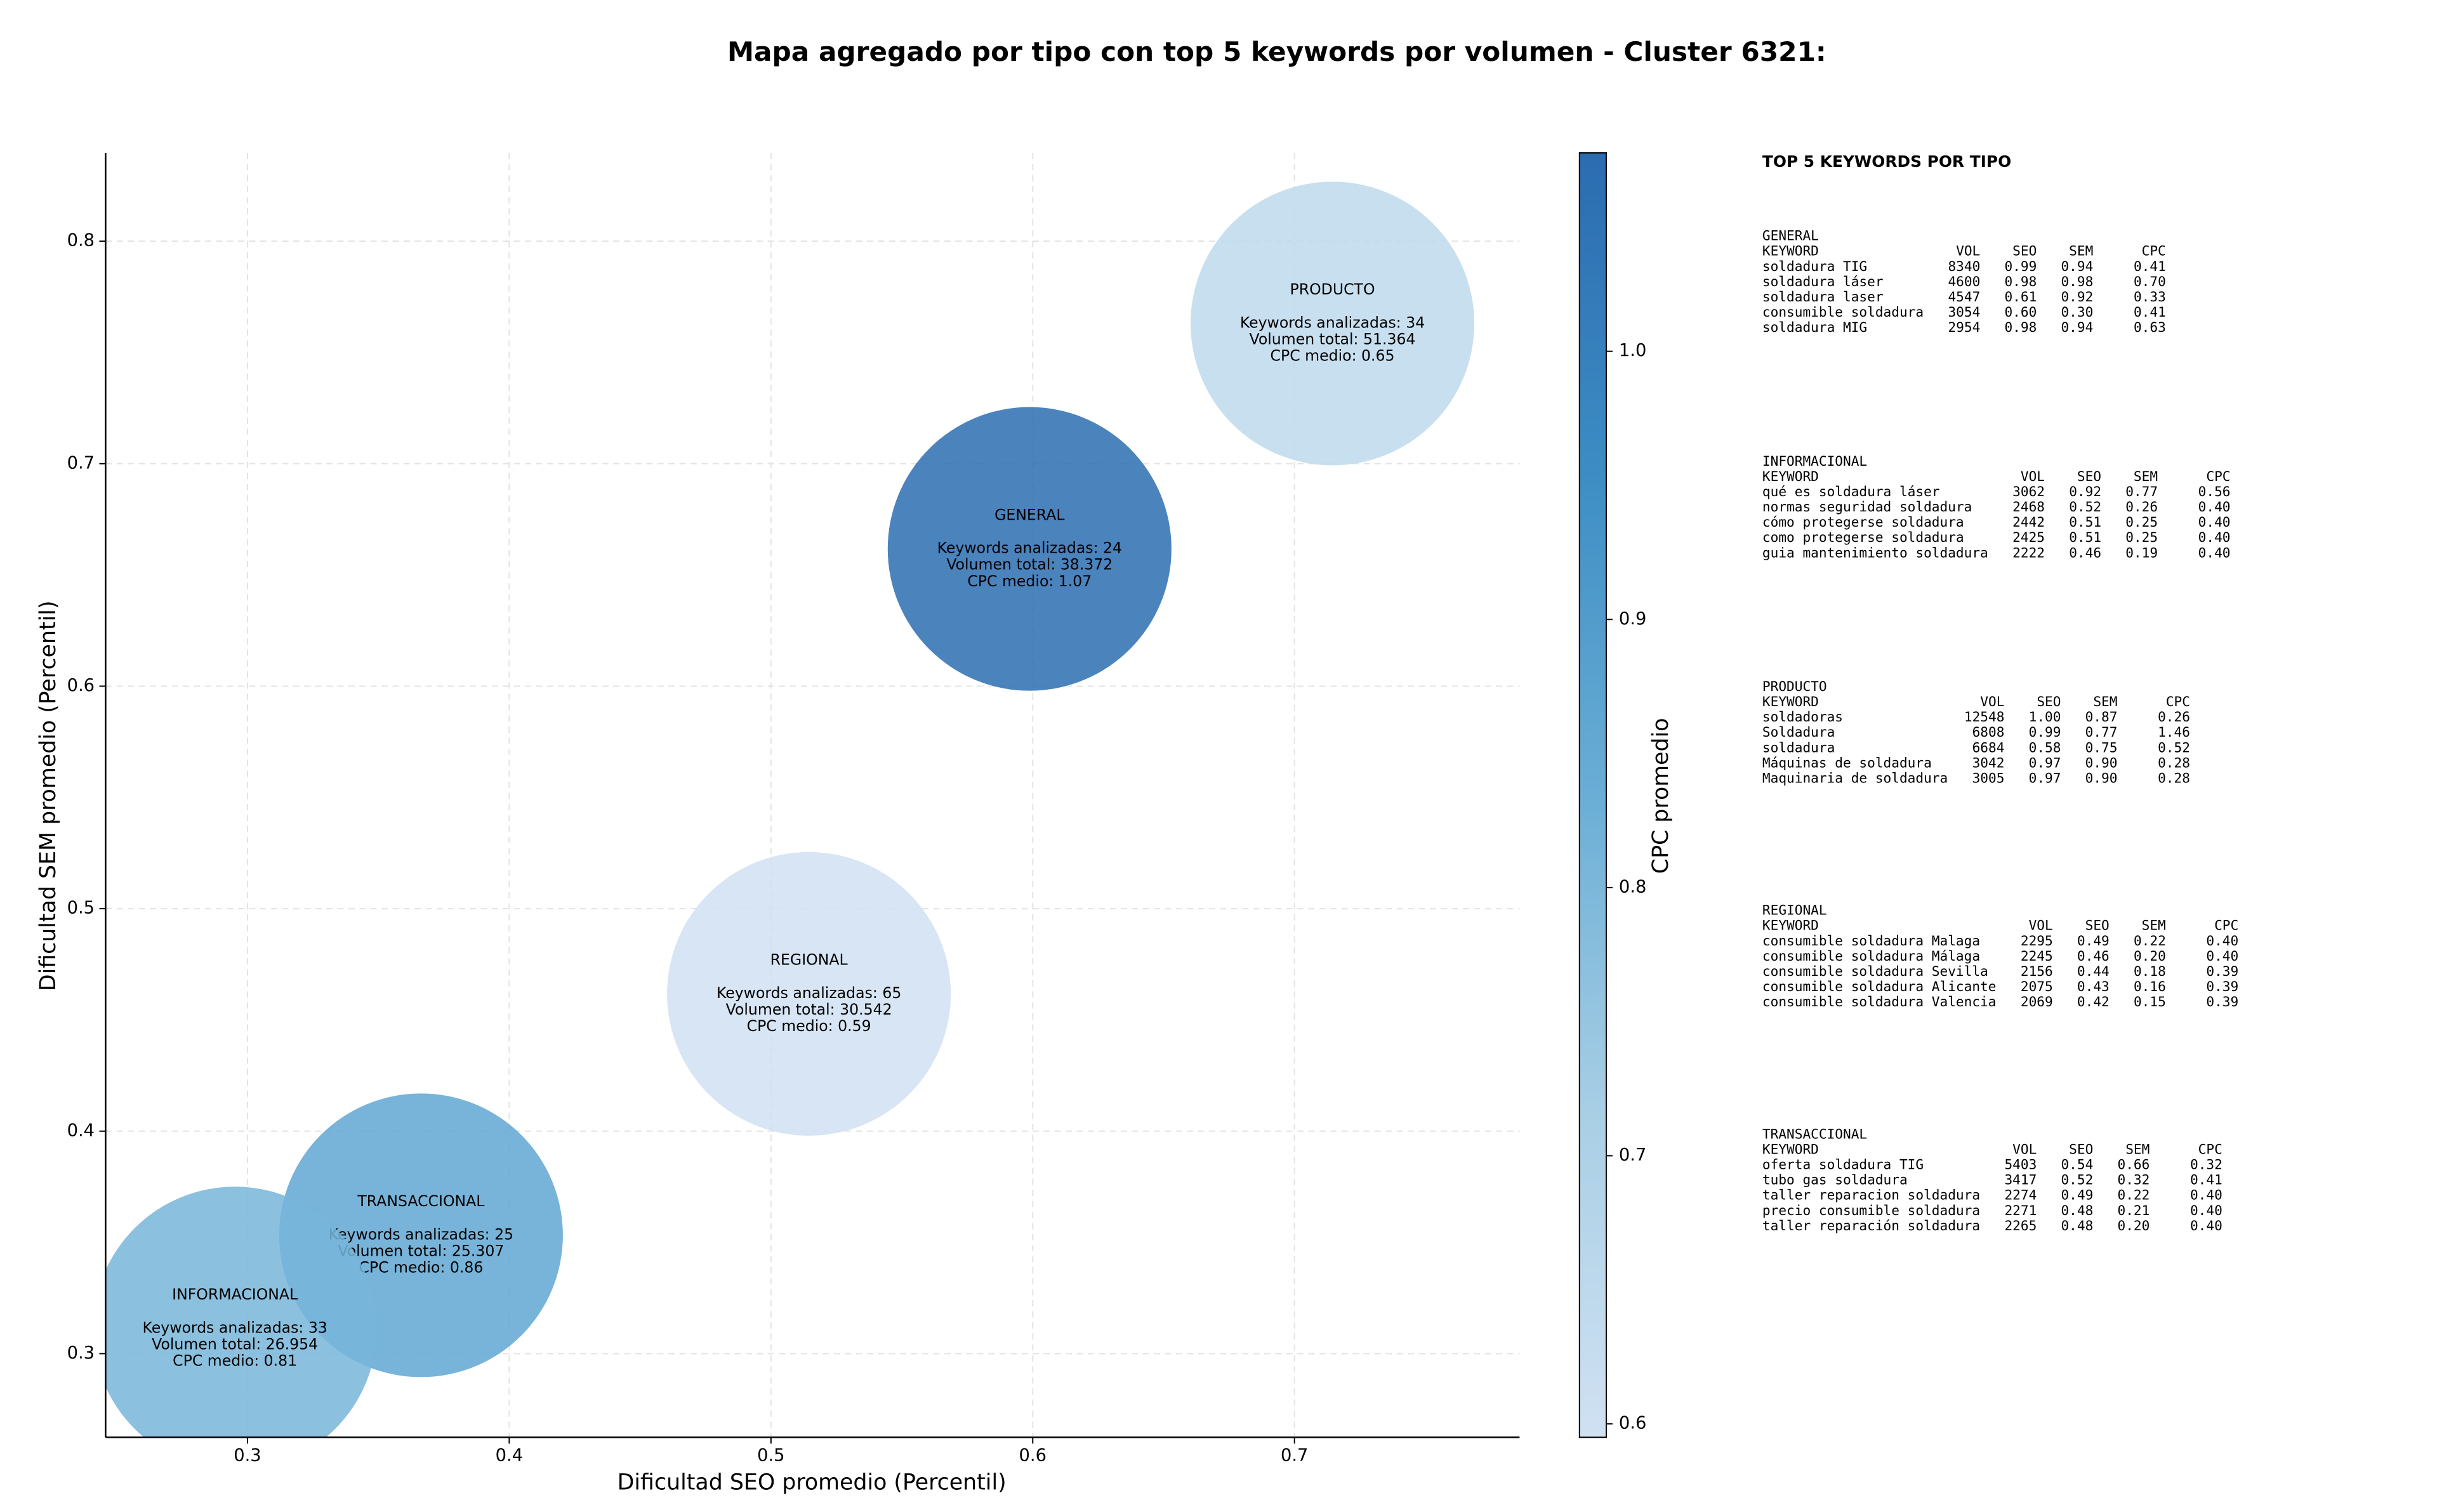 The height and width of the screenshot is (1512, 2437). What do you see at coordinates (2134, 1165) in the screenshot?
I see `table-cell: 0.66` at bounding box center [2134, 1165].